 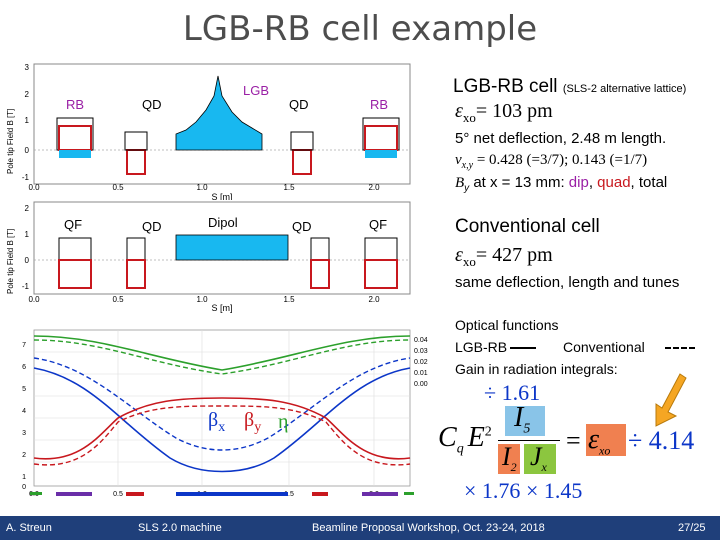 I want to click on formula-jx: Jx, so click(x=538, y=458).